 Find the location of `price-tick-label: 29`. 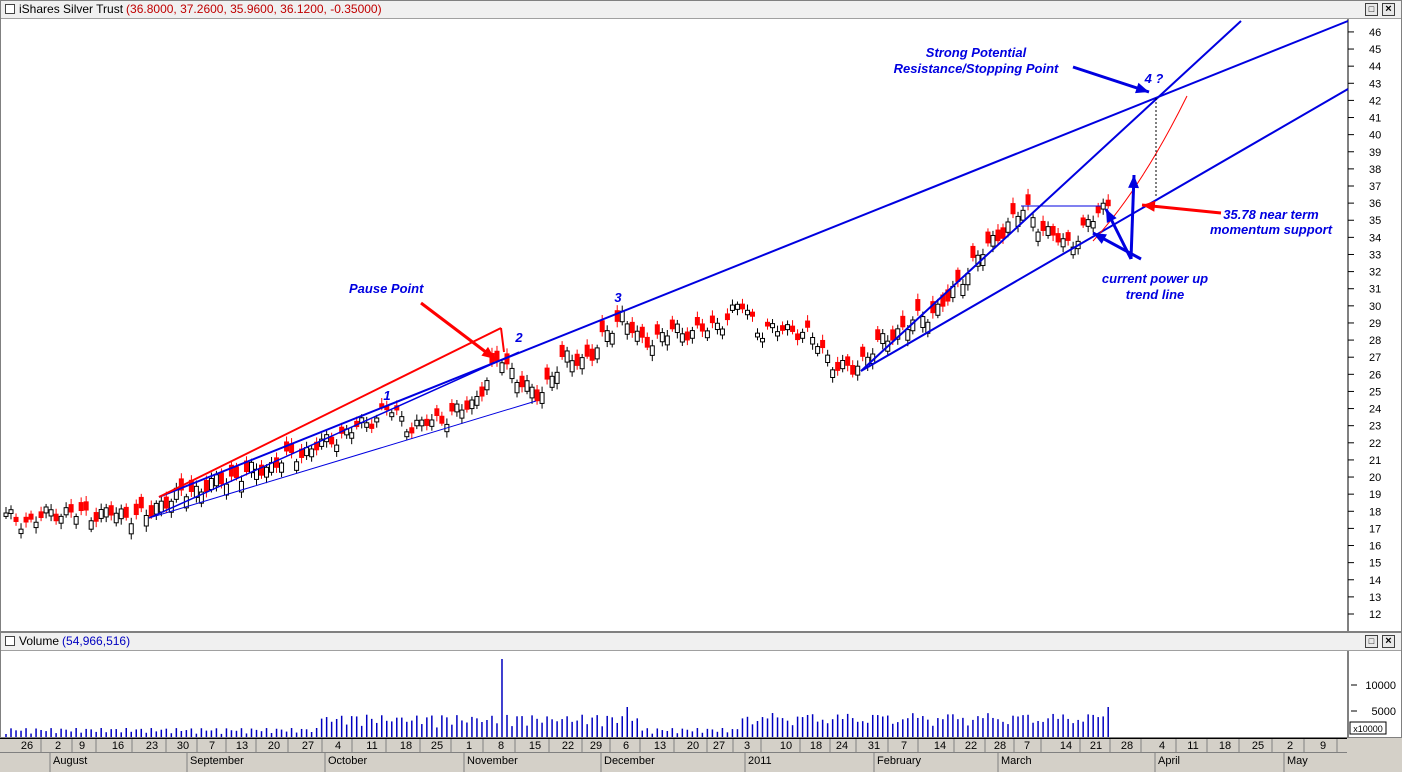

price-tick-label: 29 is located at coordinates (1375, 324).